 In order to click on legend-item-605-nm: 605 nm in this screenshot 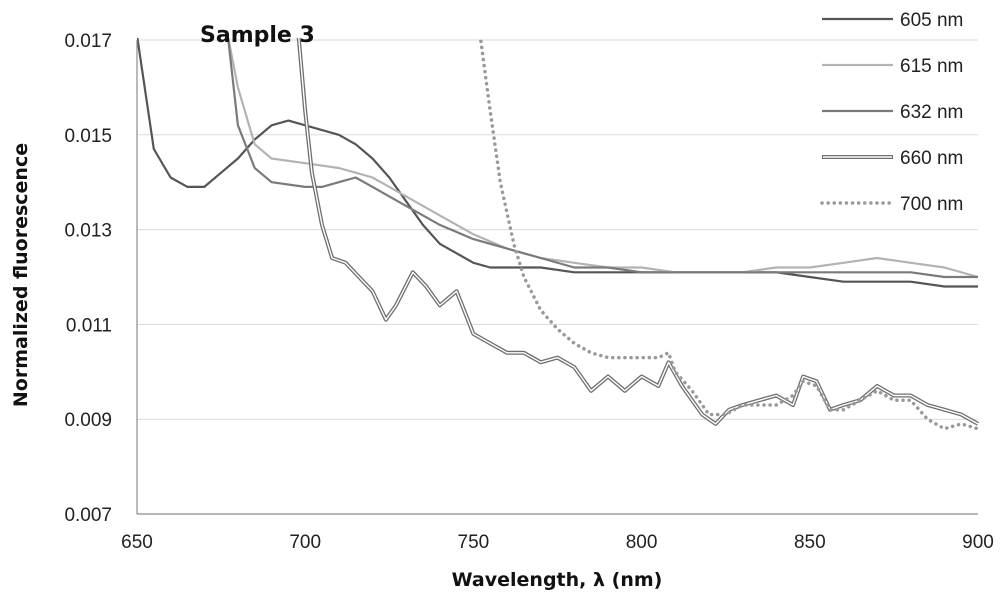, I will do `click(892, 20)`.